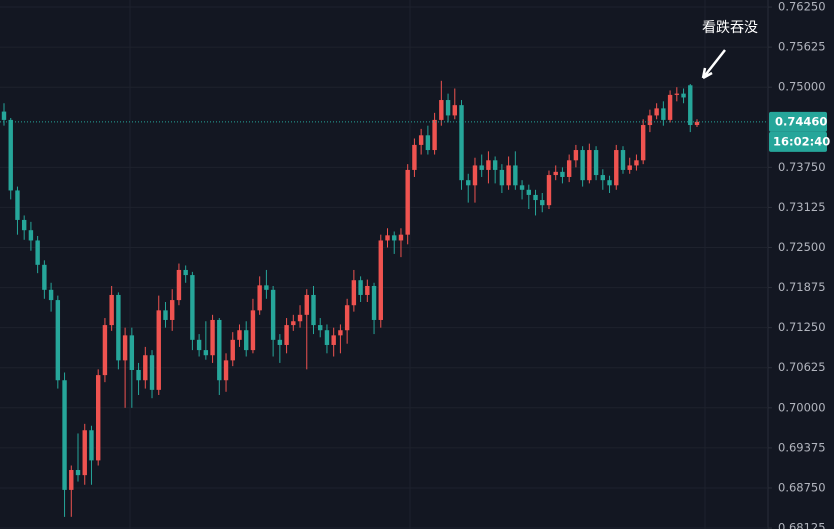 The width and height of the screenshot is (834, 529). I want to click on y-tick-label: 0.70000, so click(802, 407).